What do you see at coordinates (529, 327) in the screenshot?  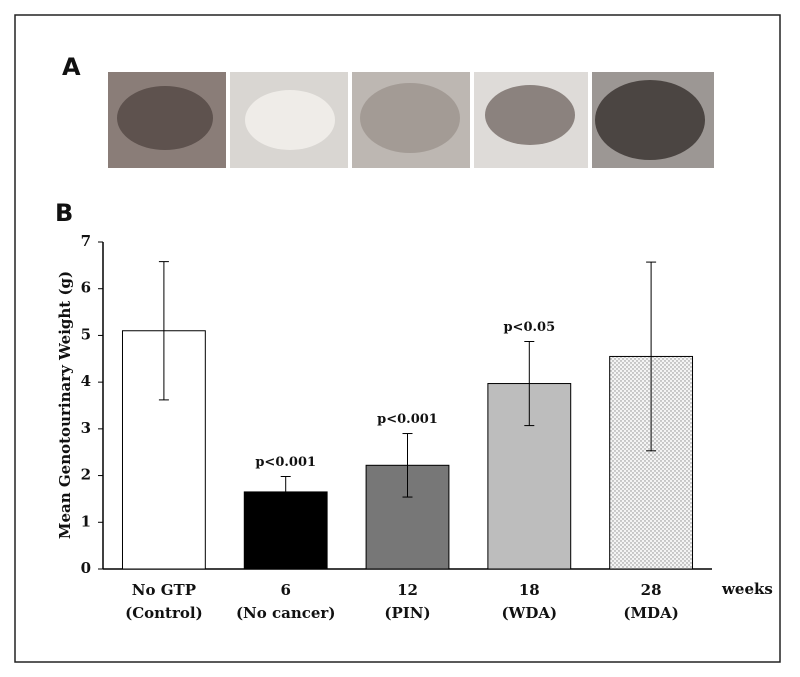 I see `annotation: p<0.05` at bounding box center [529, 327].